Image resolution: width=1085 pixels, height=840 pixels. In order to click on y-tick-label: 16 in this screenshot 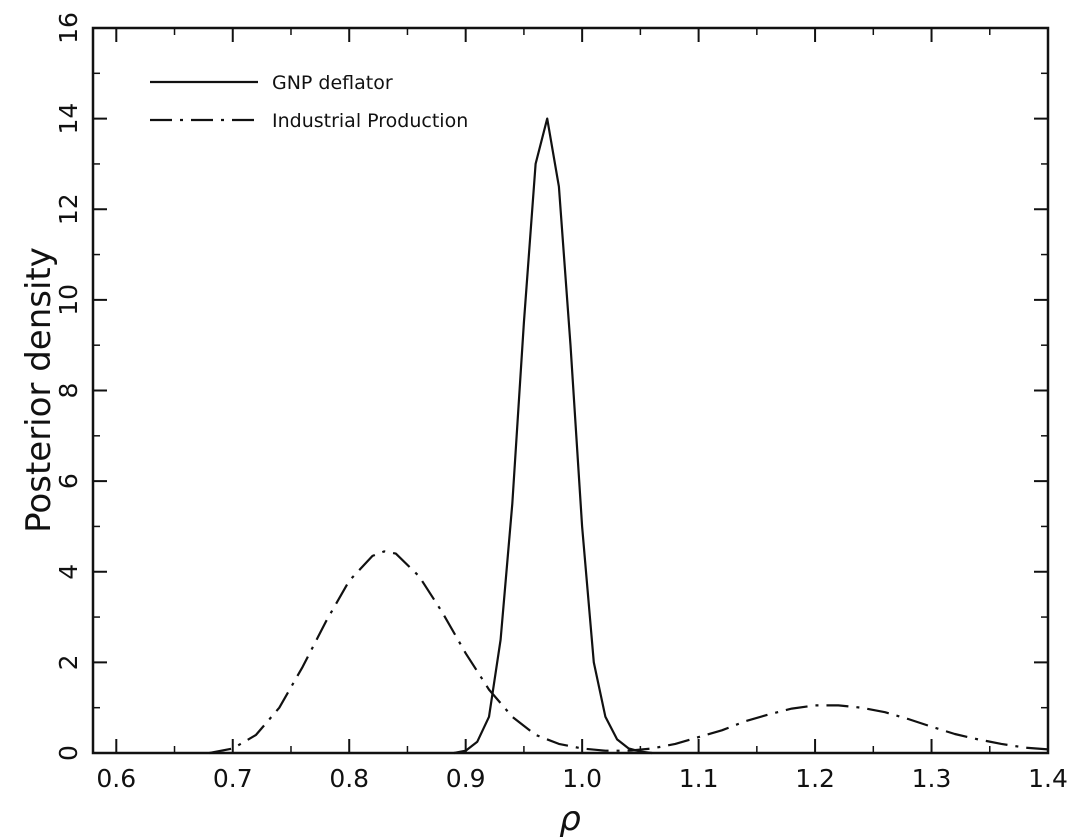, I will do `click(68, 28)`.